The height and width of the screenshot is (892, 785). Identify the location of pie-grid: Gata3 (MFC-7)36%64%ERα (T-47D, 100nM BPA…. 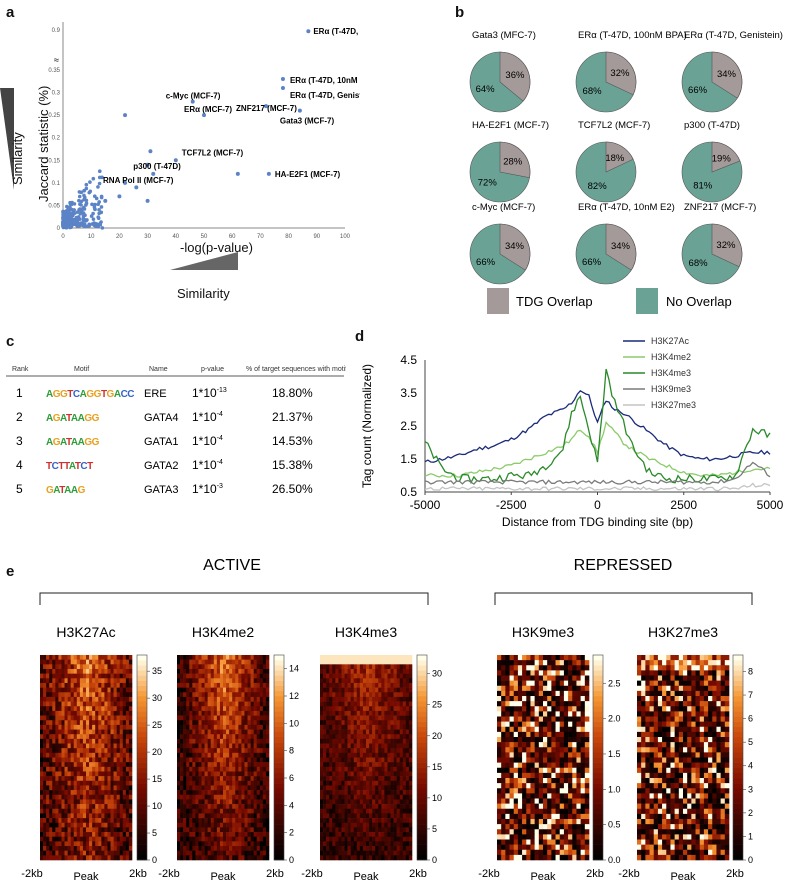
(626, 172).